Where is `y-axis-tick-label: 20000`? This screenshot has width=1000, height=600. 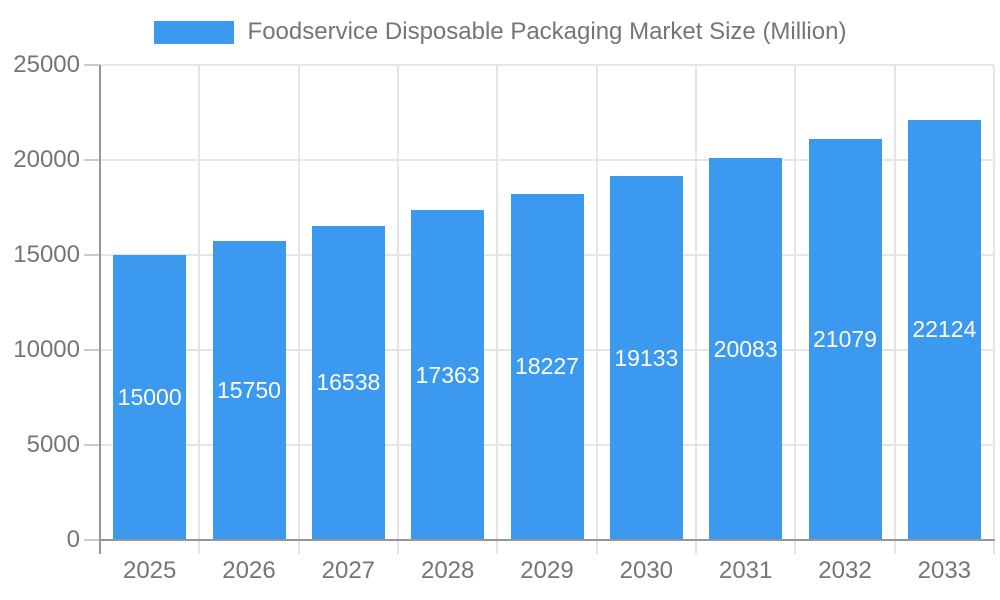
y-axis-tick-label: 20000 is located at coordinates (46, 159).